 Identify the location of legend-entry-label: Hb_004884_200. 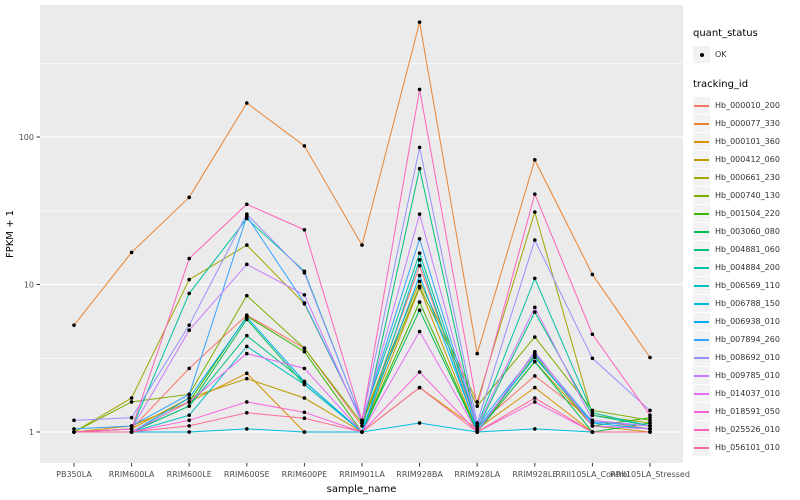
(747, 267).